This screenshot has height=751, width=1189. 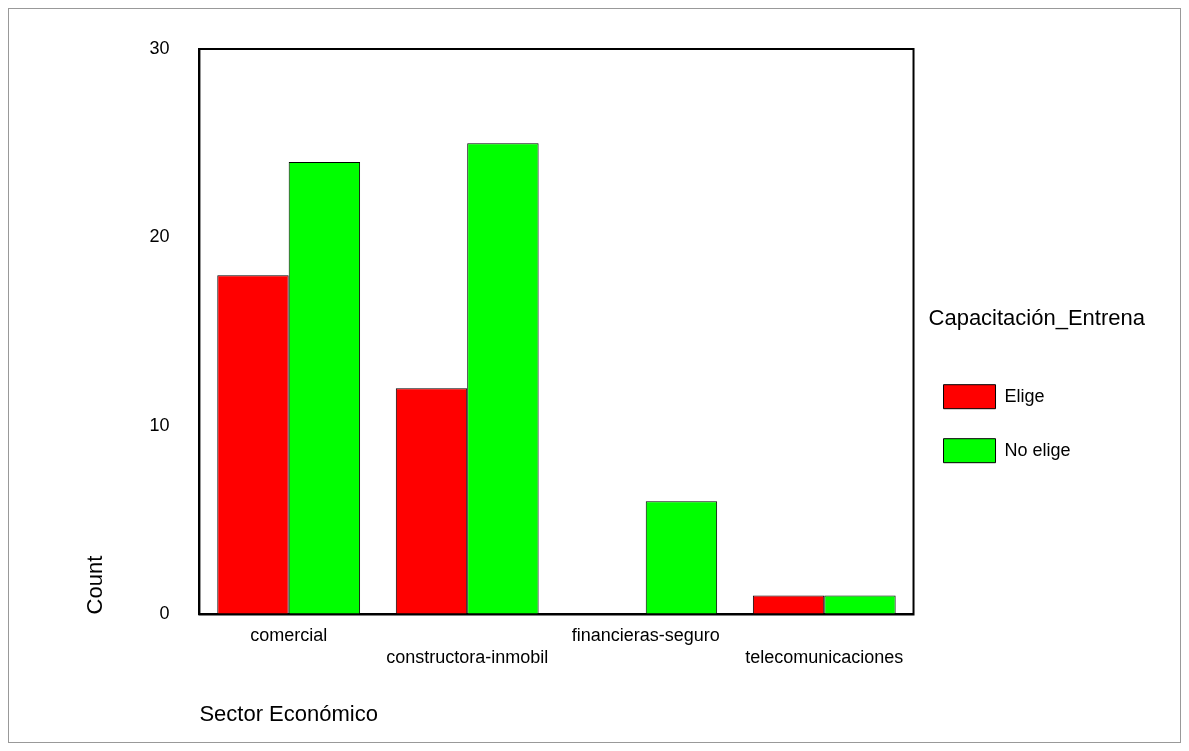 I want to click on x-tick-label: constructora-inmobil, so click(x=467, y=656).